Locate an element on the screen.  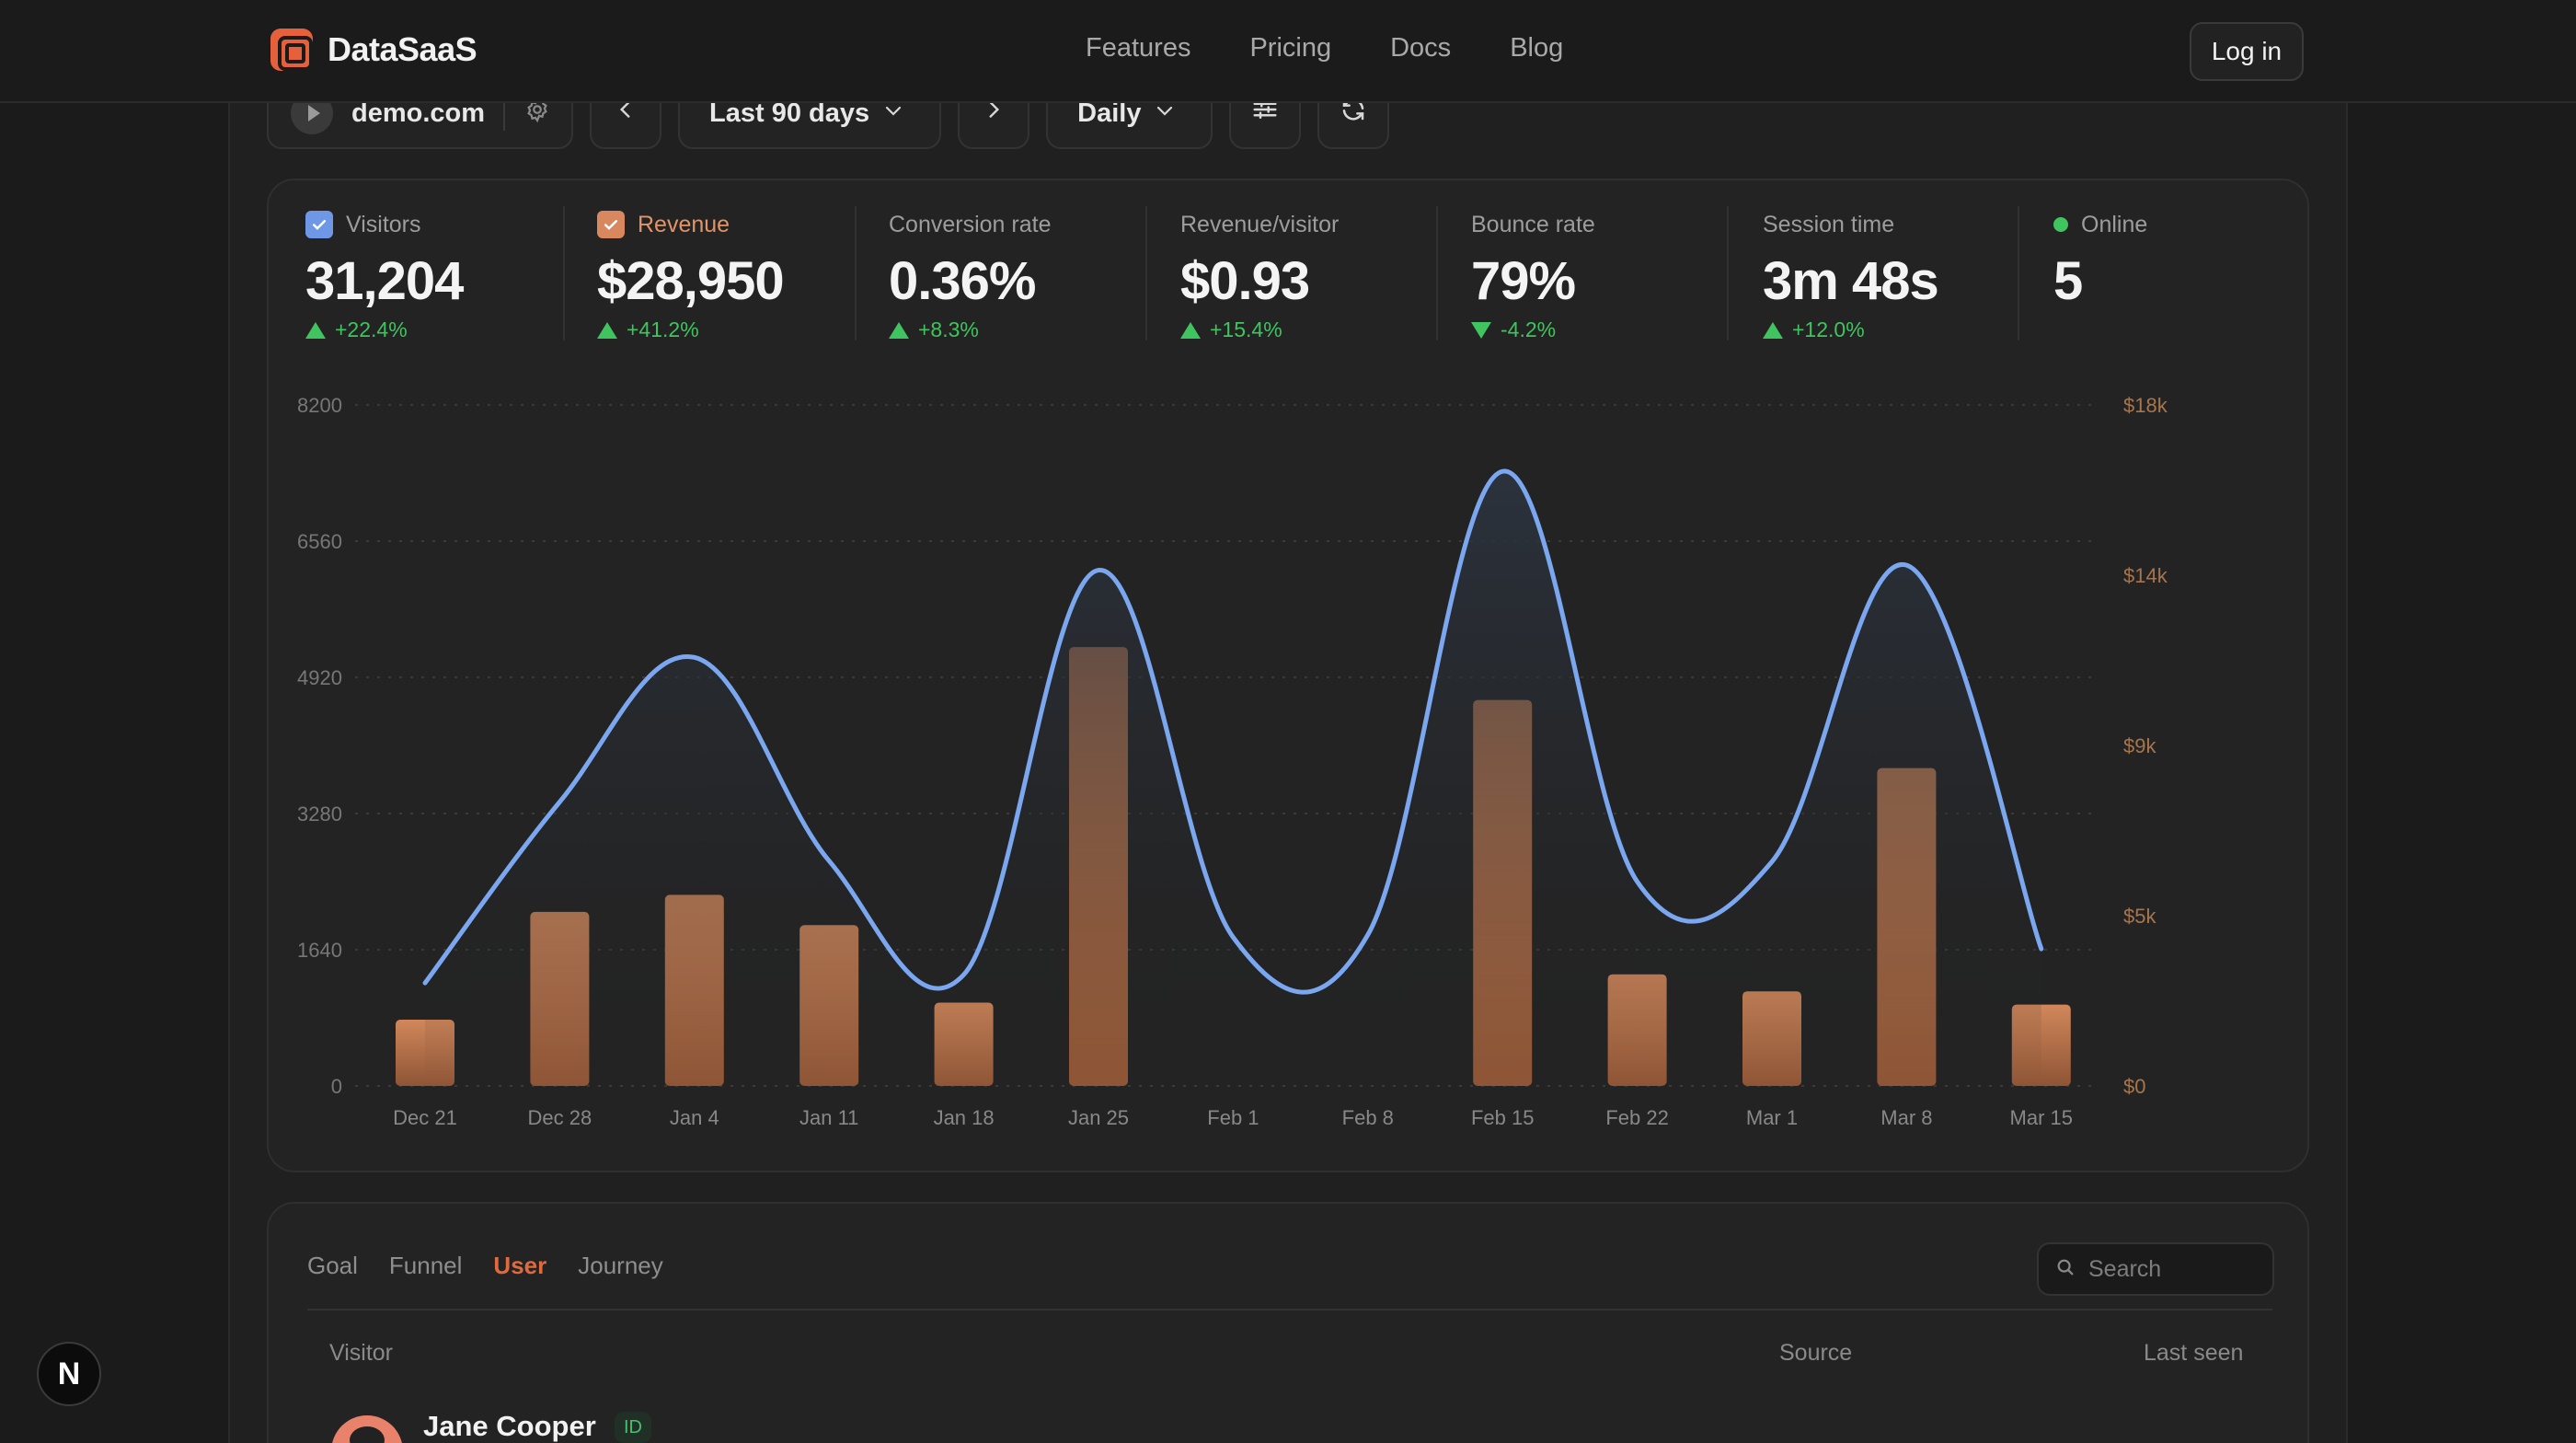
login-button: Log in is located at coordinates (2247, 51).